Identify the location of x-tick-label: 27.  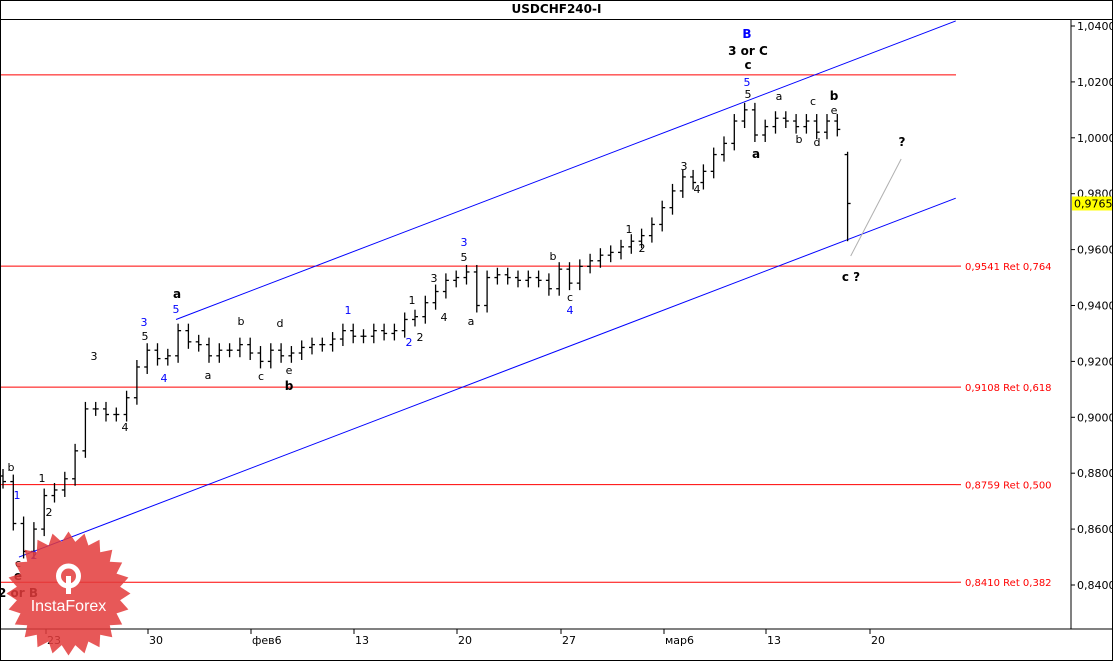
(569, 640).